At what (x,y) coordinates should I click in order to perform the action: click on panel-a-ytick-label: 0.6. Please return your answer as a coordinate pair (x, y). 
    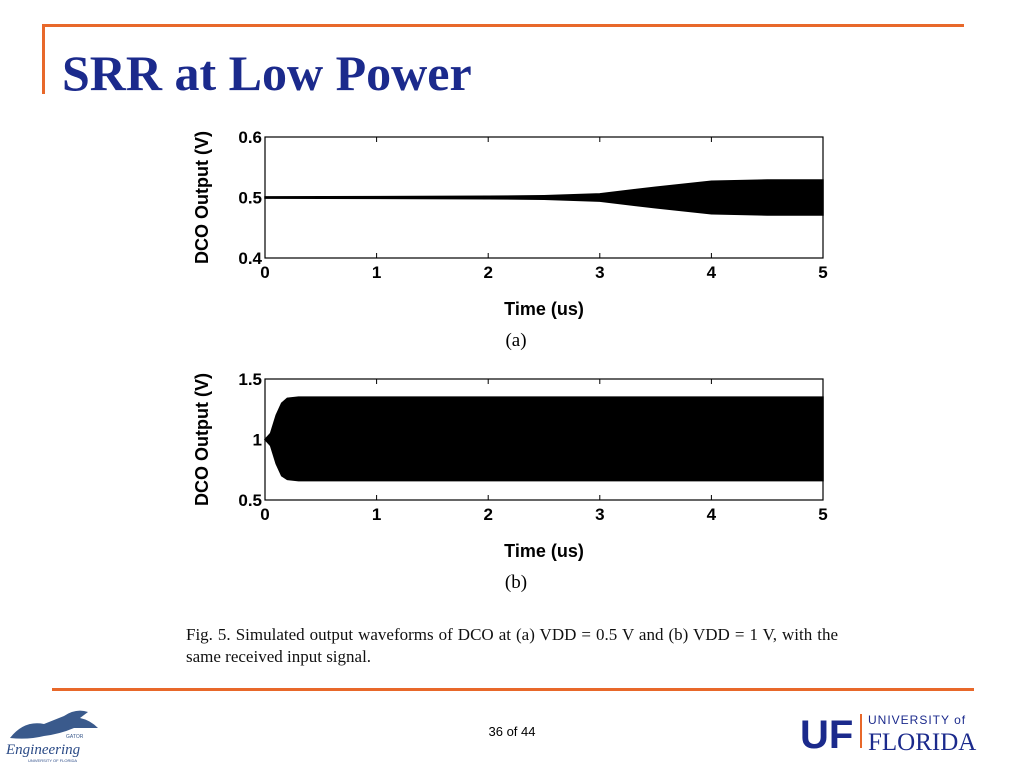
    Looking at the image, I should click on (250, 137).